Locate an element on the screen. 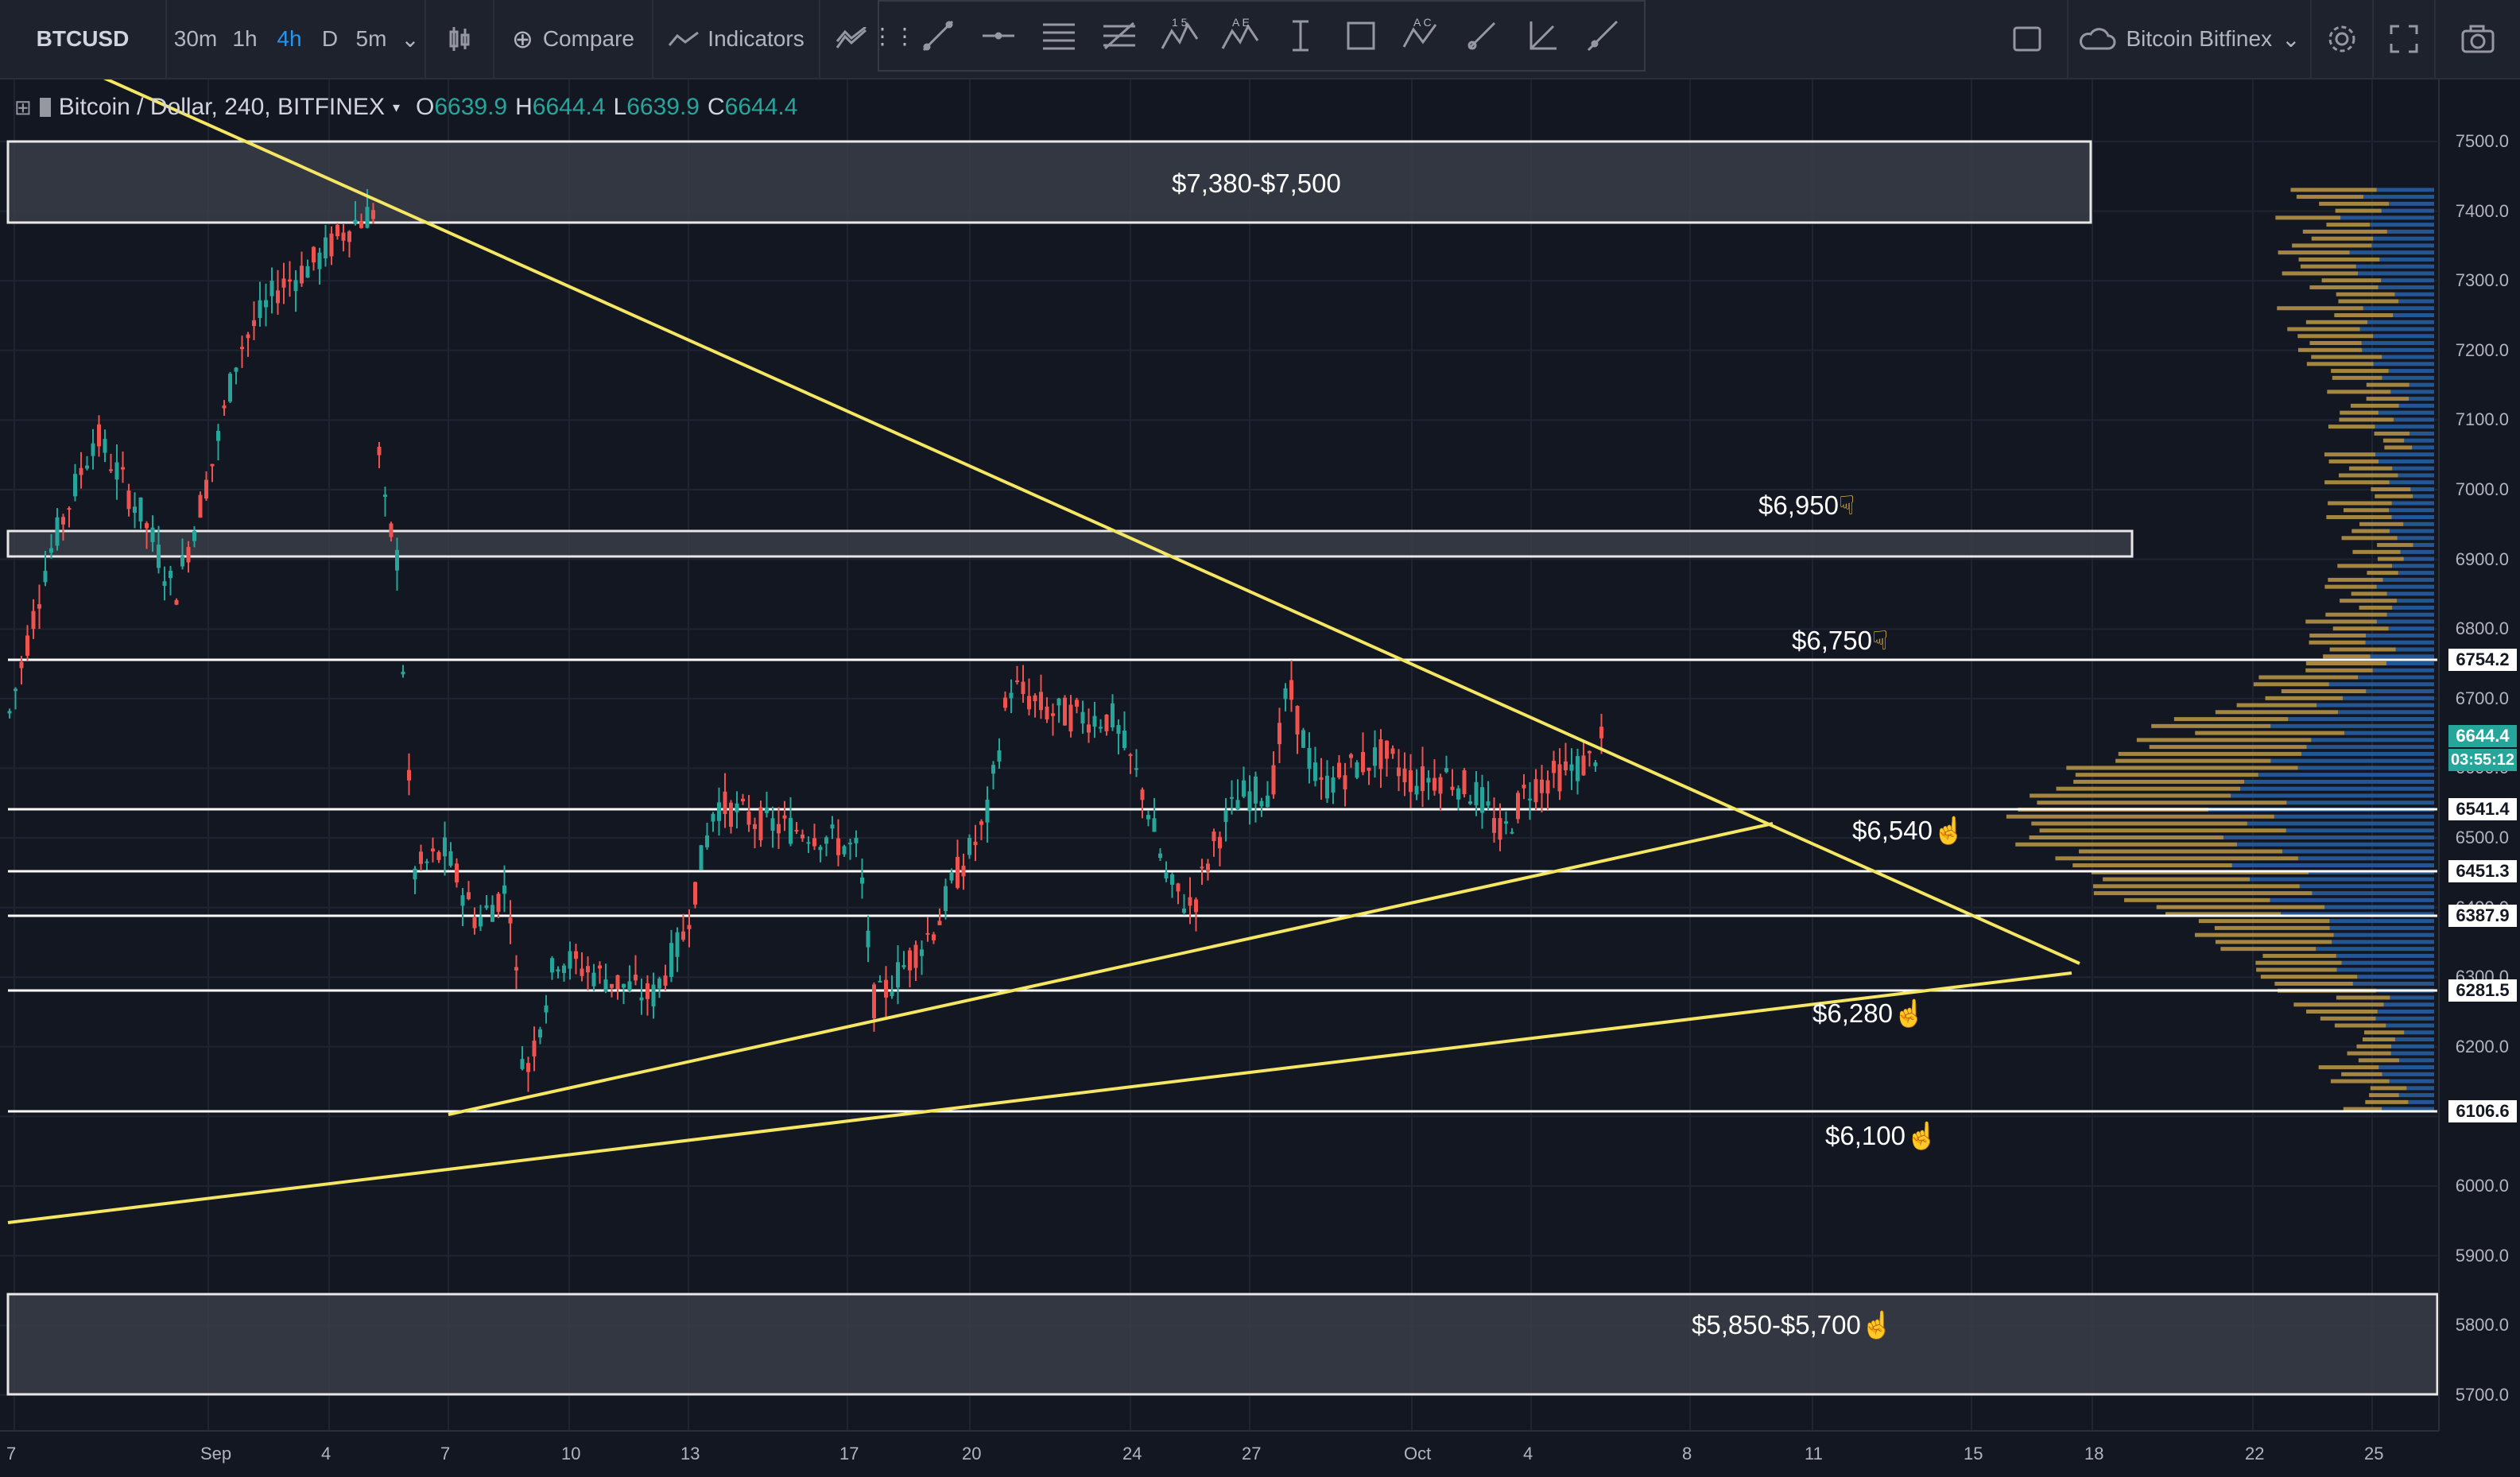  templates-button is located at coordinates (851, 39).